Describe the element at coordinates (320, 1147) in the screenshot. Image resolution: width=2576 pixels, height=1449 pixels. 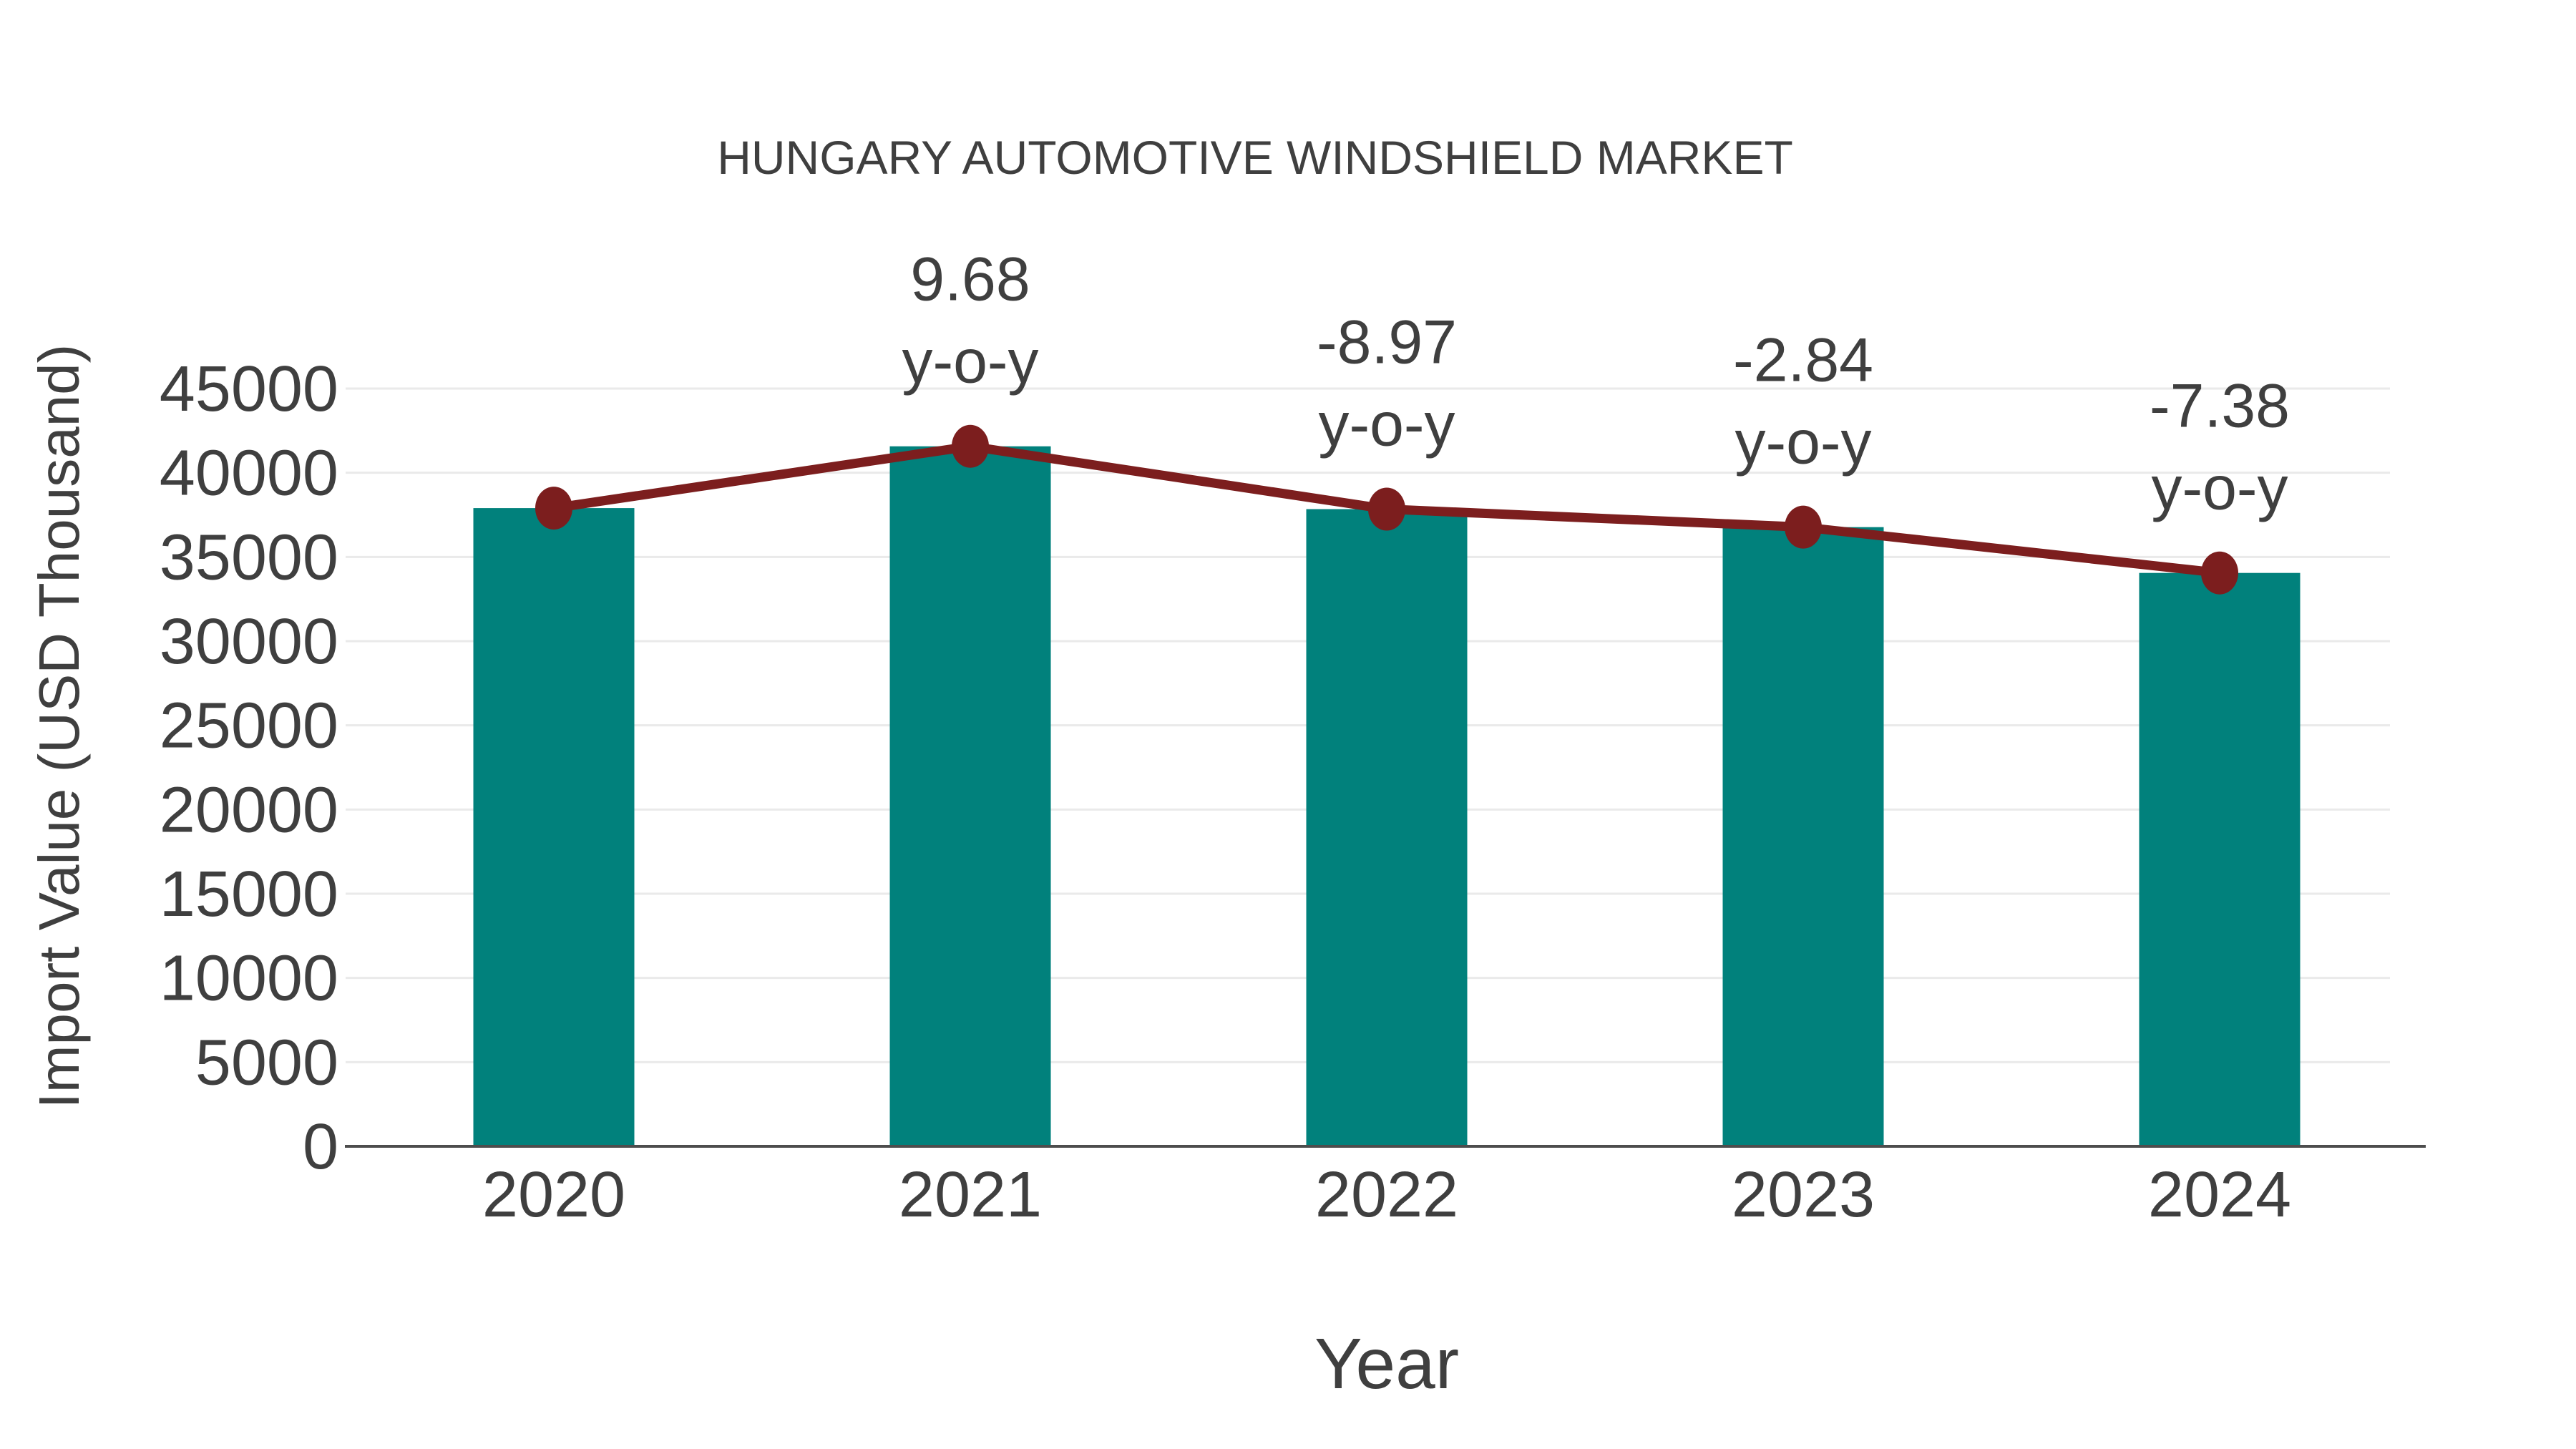
I see `y-tick-label-0: 0` at that location.